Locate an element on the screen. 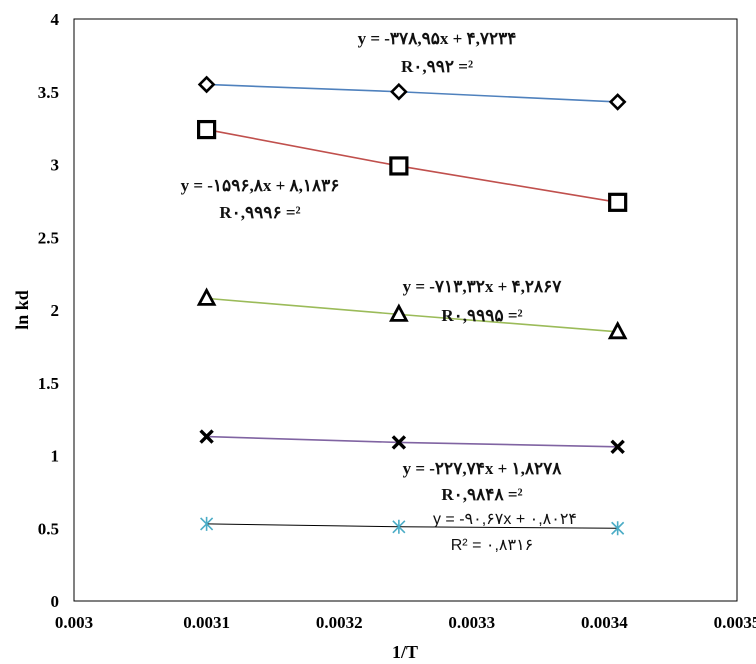  y-tick-label: 1 is located at coordinates (55, 456).